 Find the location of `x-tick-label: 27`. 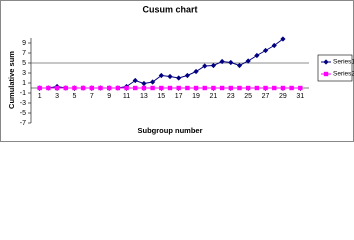

x-tick-label: 27 is located at coordinates (266, 96).